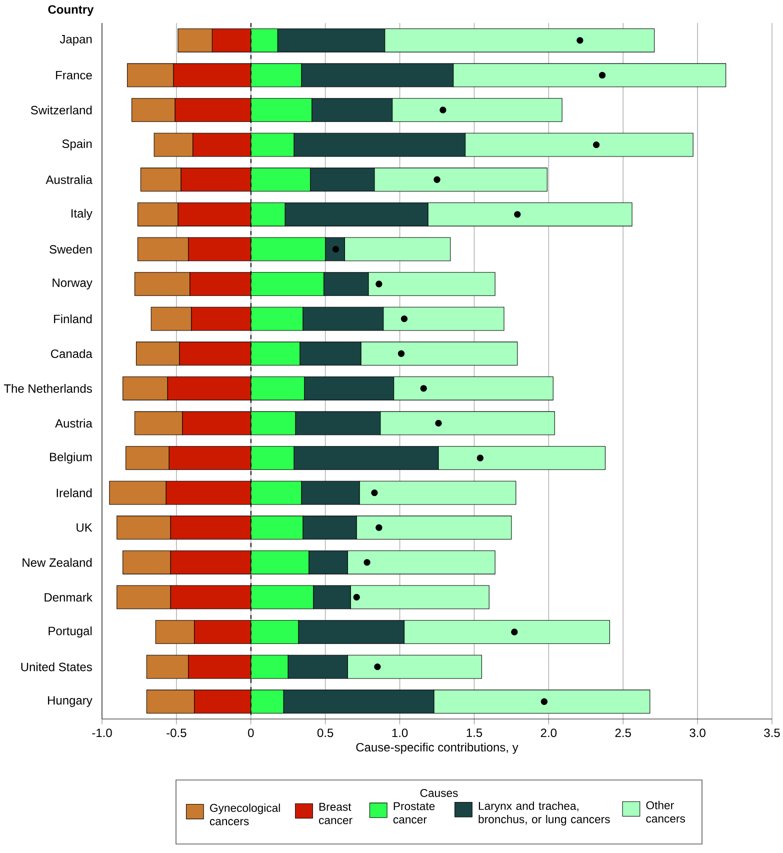 The width and height of the screenshot is (783, 853). I want to click on x-tick-label: 2.0, so click(548, 733).